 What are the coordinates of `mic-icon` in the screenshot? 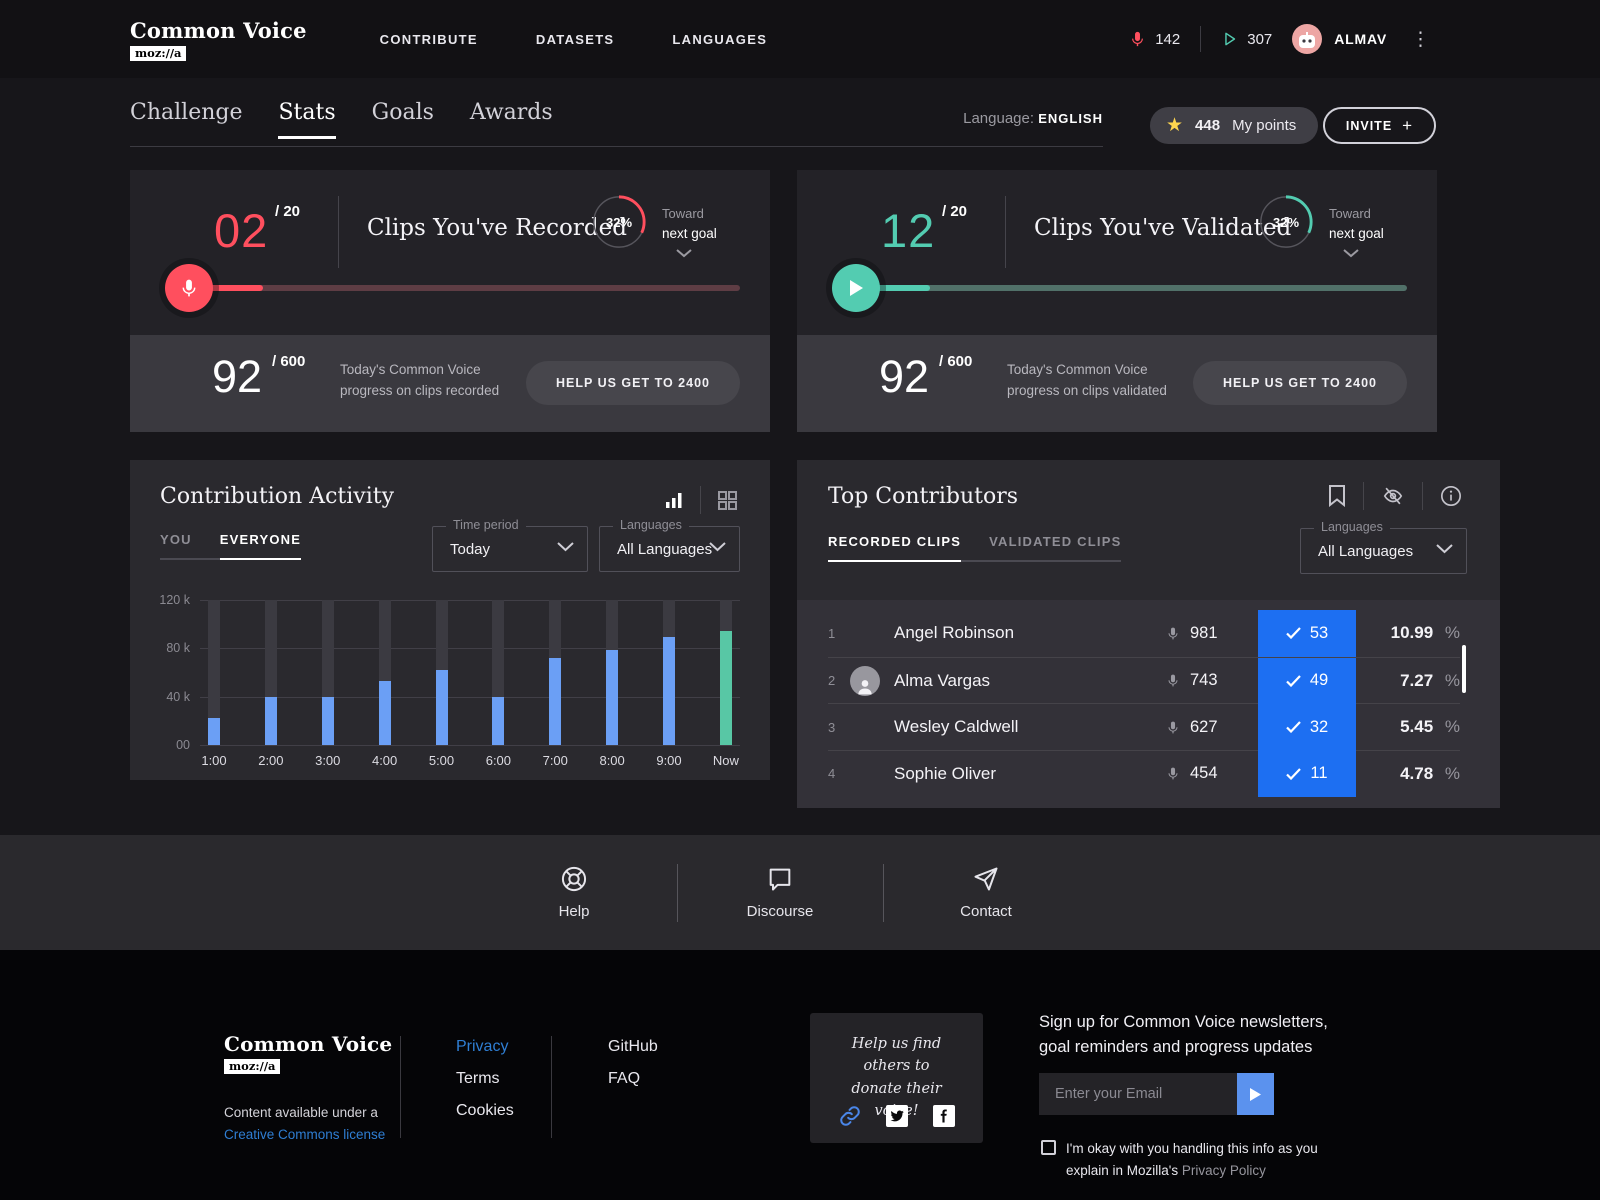 It's located at (1173, 773).